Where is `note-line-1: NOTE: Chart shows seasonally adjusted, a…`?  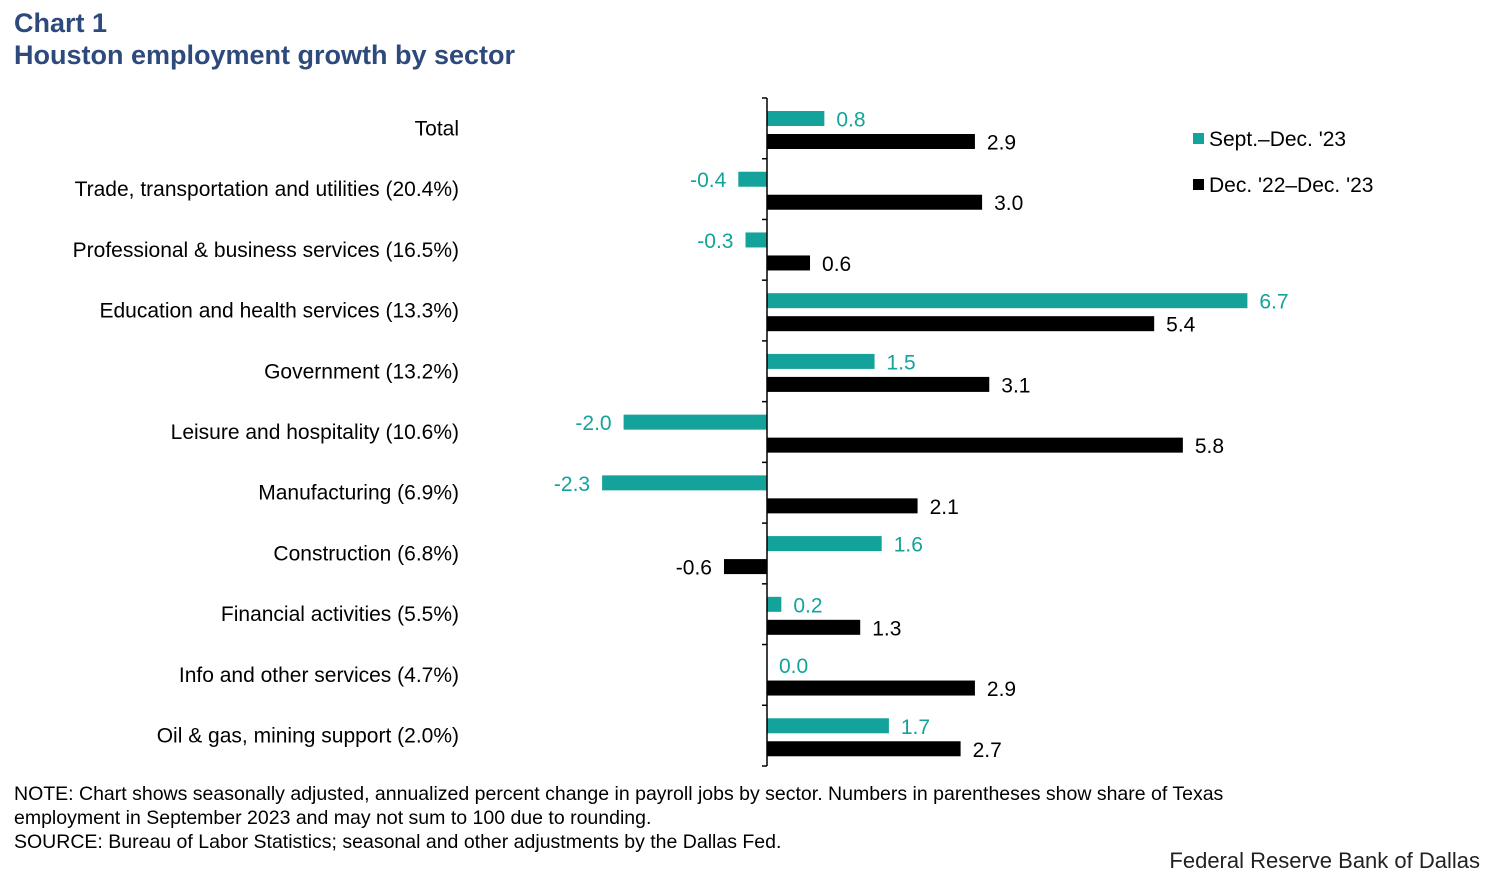
note-line-1: NOTE: Chart shows seasonally adjusted, a… is located at coordinates (619, 794).